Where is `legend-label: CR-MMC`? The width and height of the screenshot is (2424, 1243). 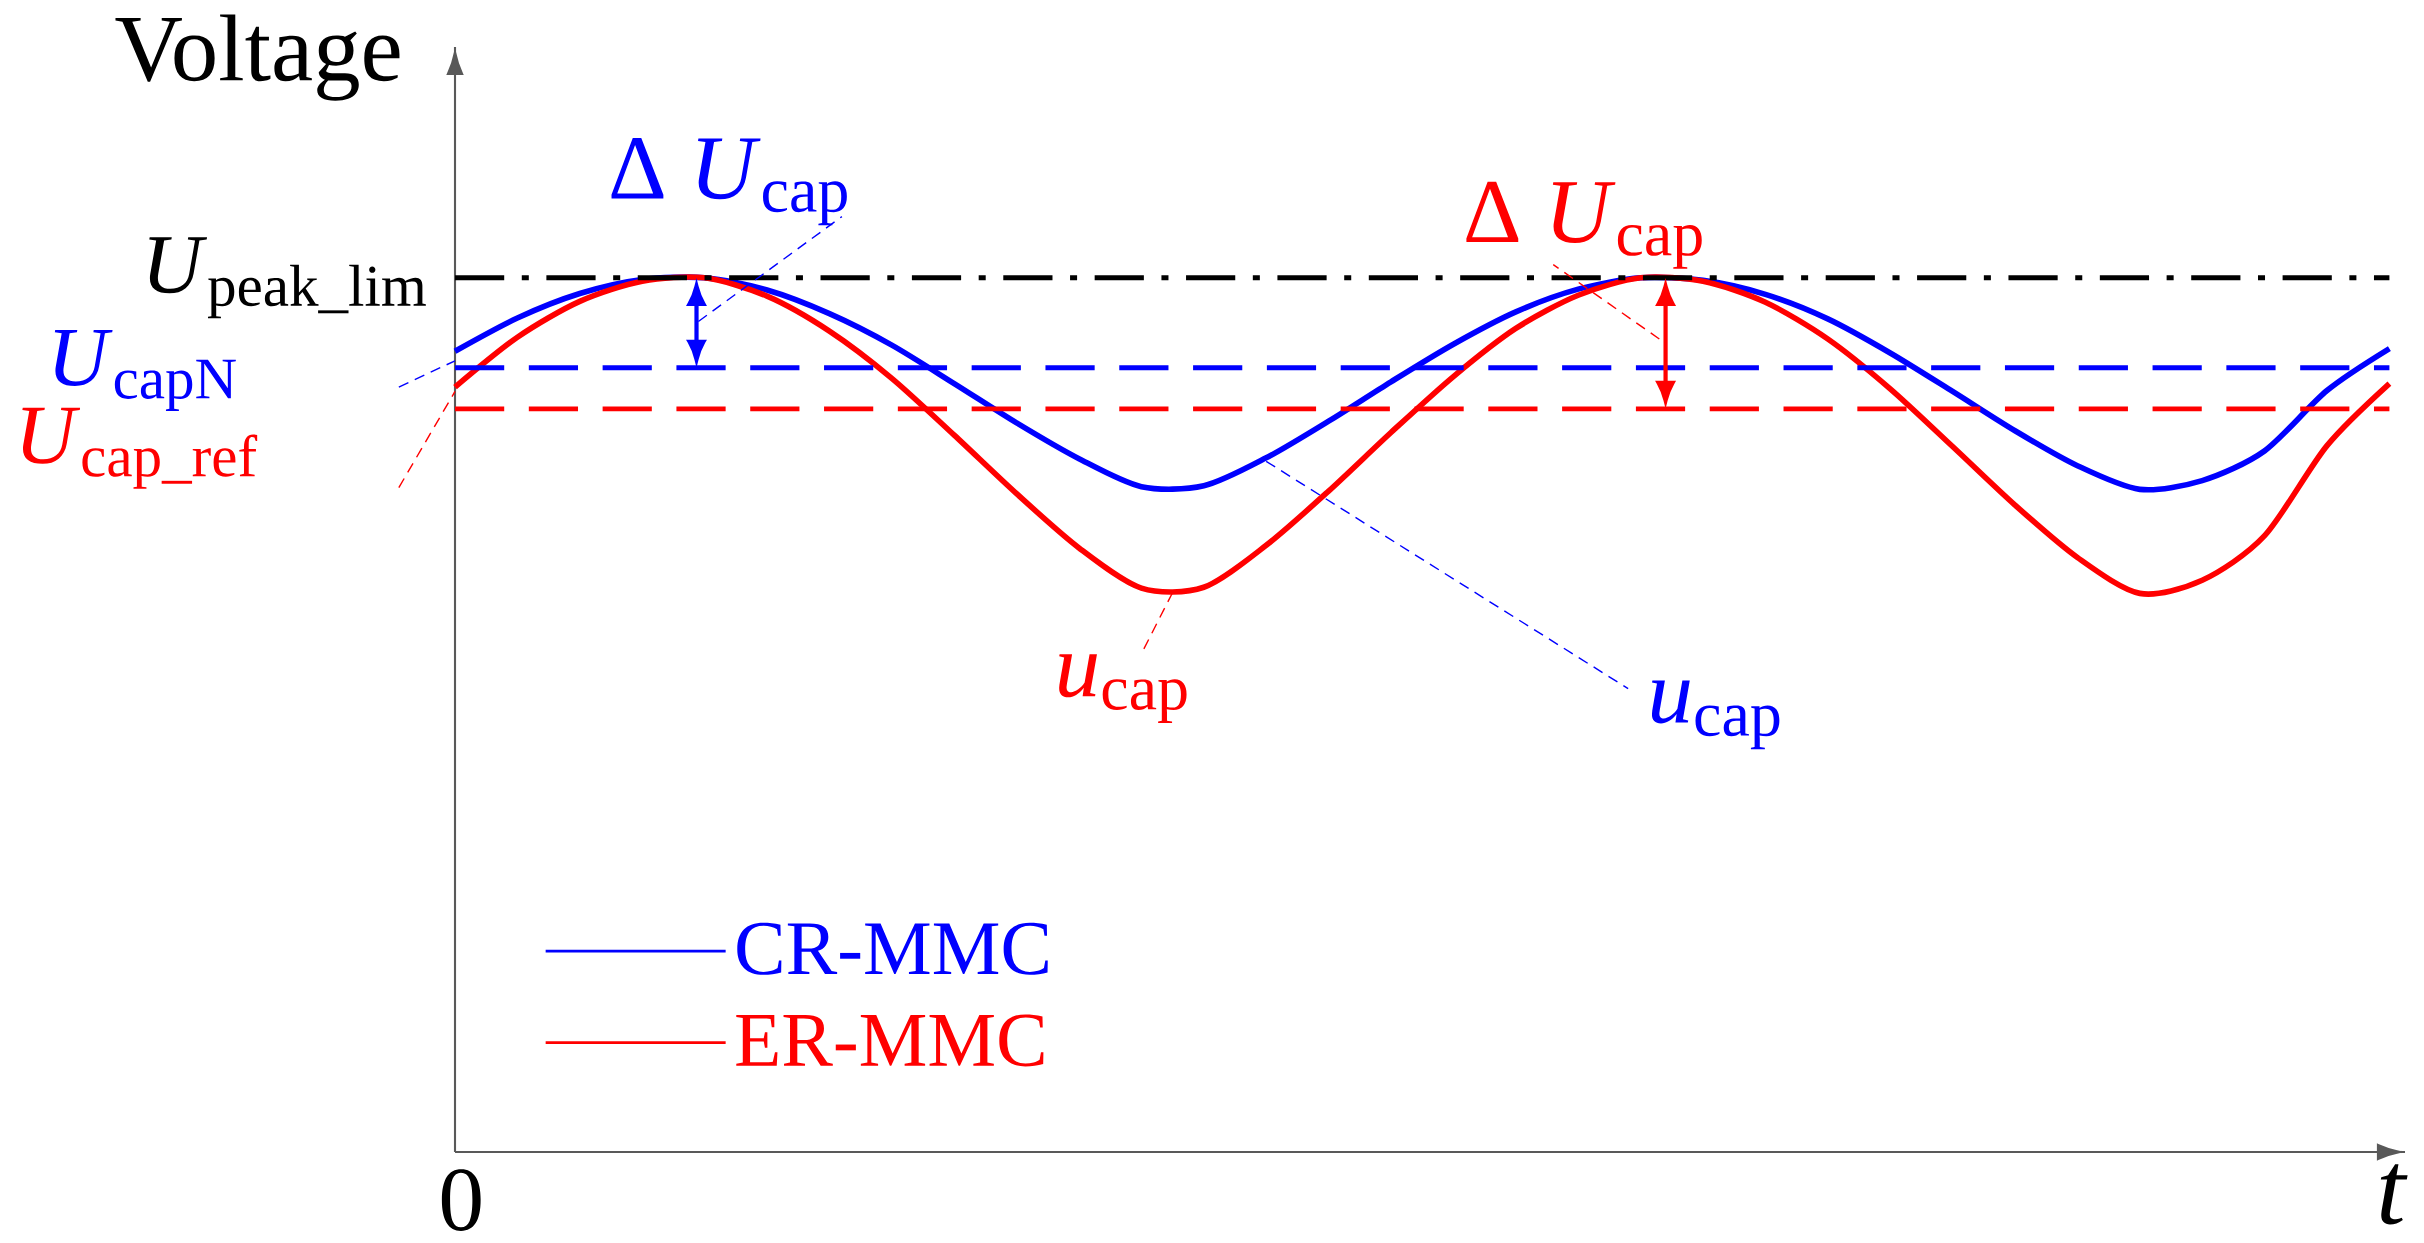 legend-label: CR-MMC is located at coordinates (892, 949).